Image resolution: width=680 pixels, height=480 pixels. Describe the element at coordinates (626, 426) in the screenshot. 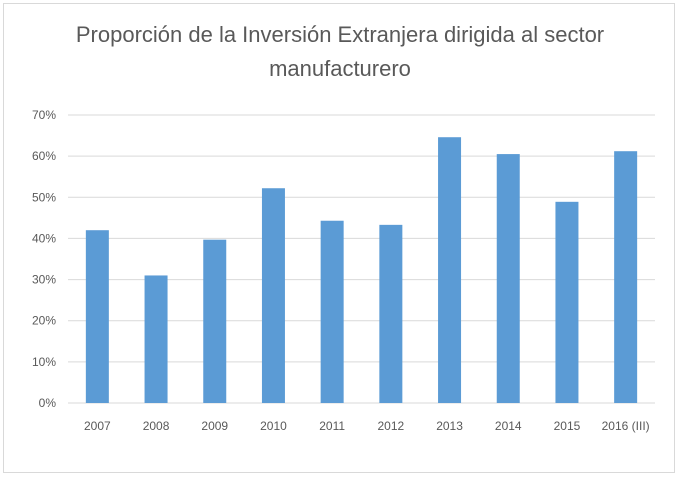

I see `x-tick-label: 2016 (III)` at that location.